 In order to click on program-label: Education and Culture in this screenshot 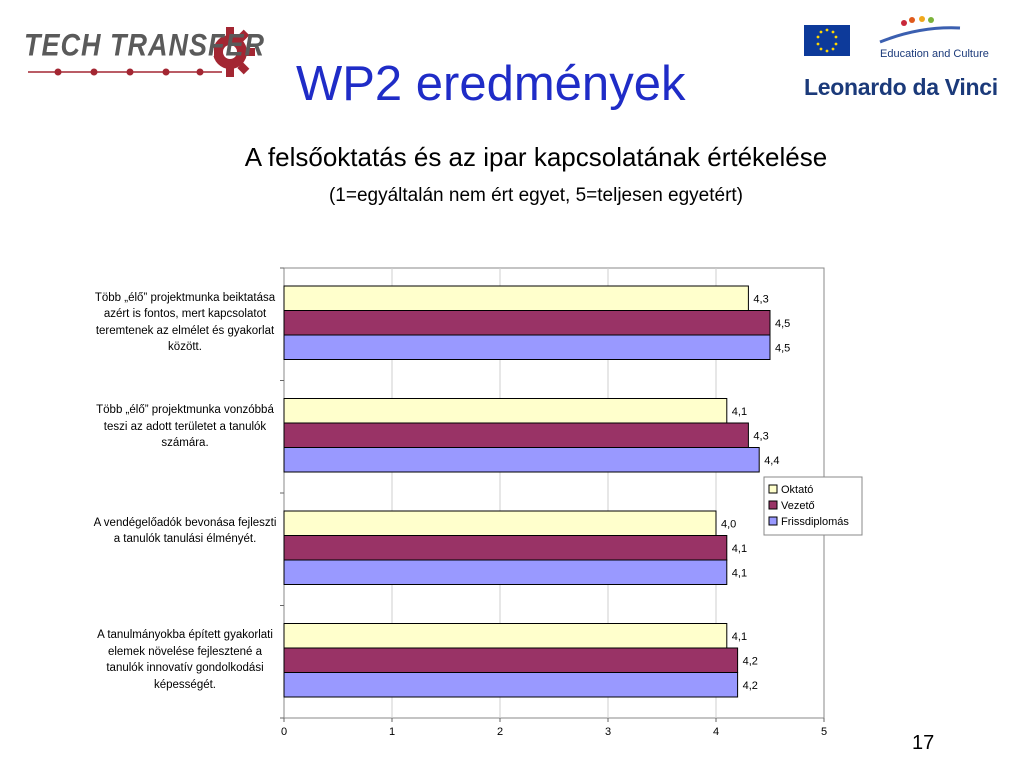, I will do `click(934, 54)`.